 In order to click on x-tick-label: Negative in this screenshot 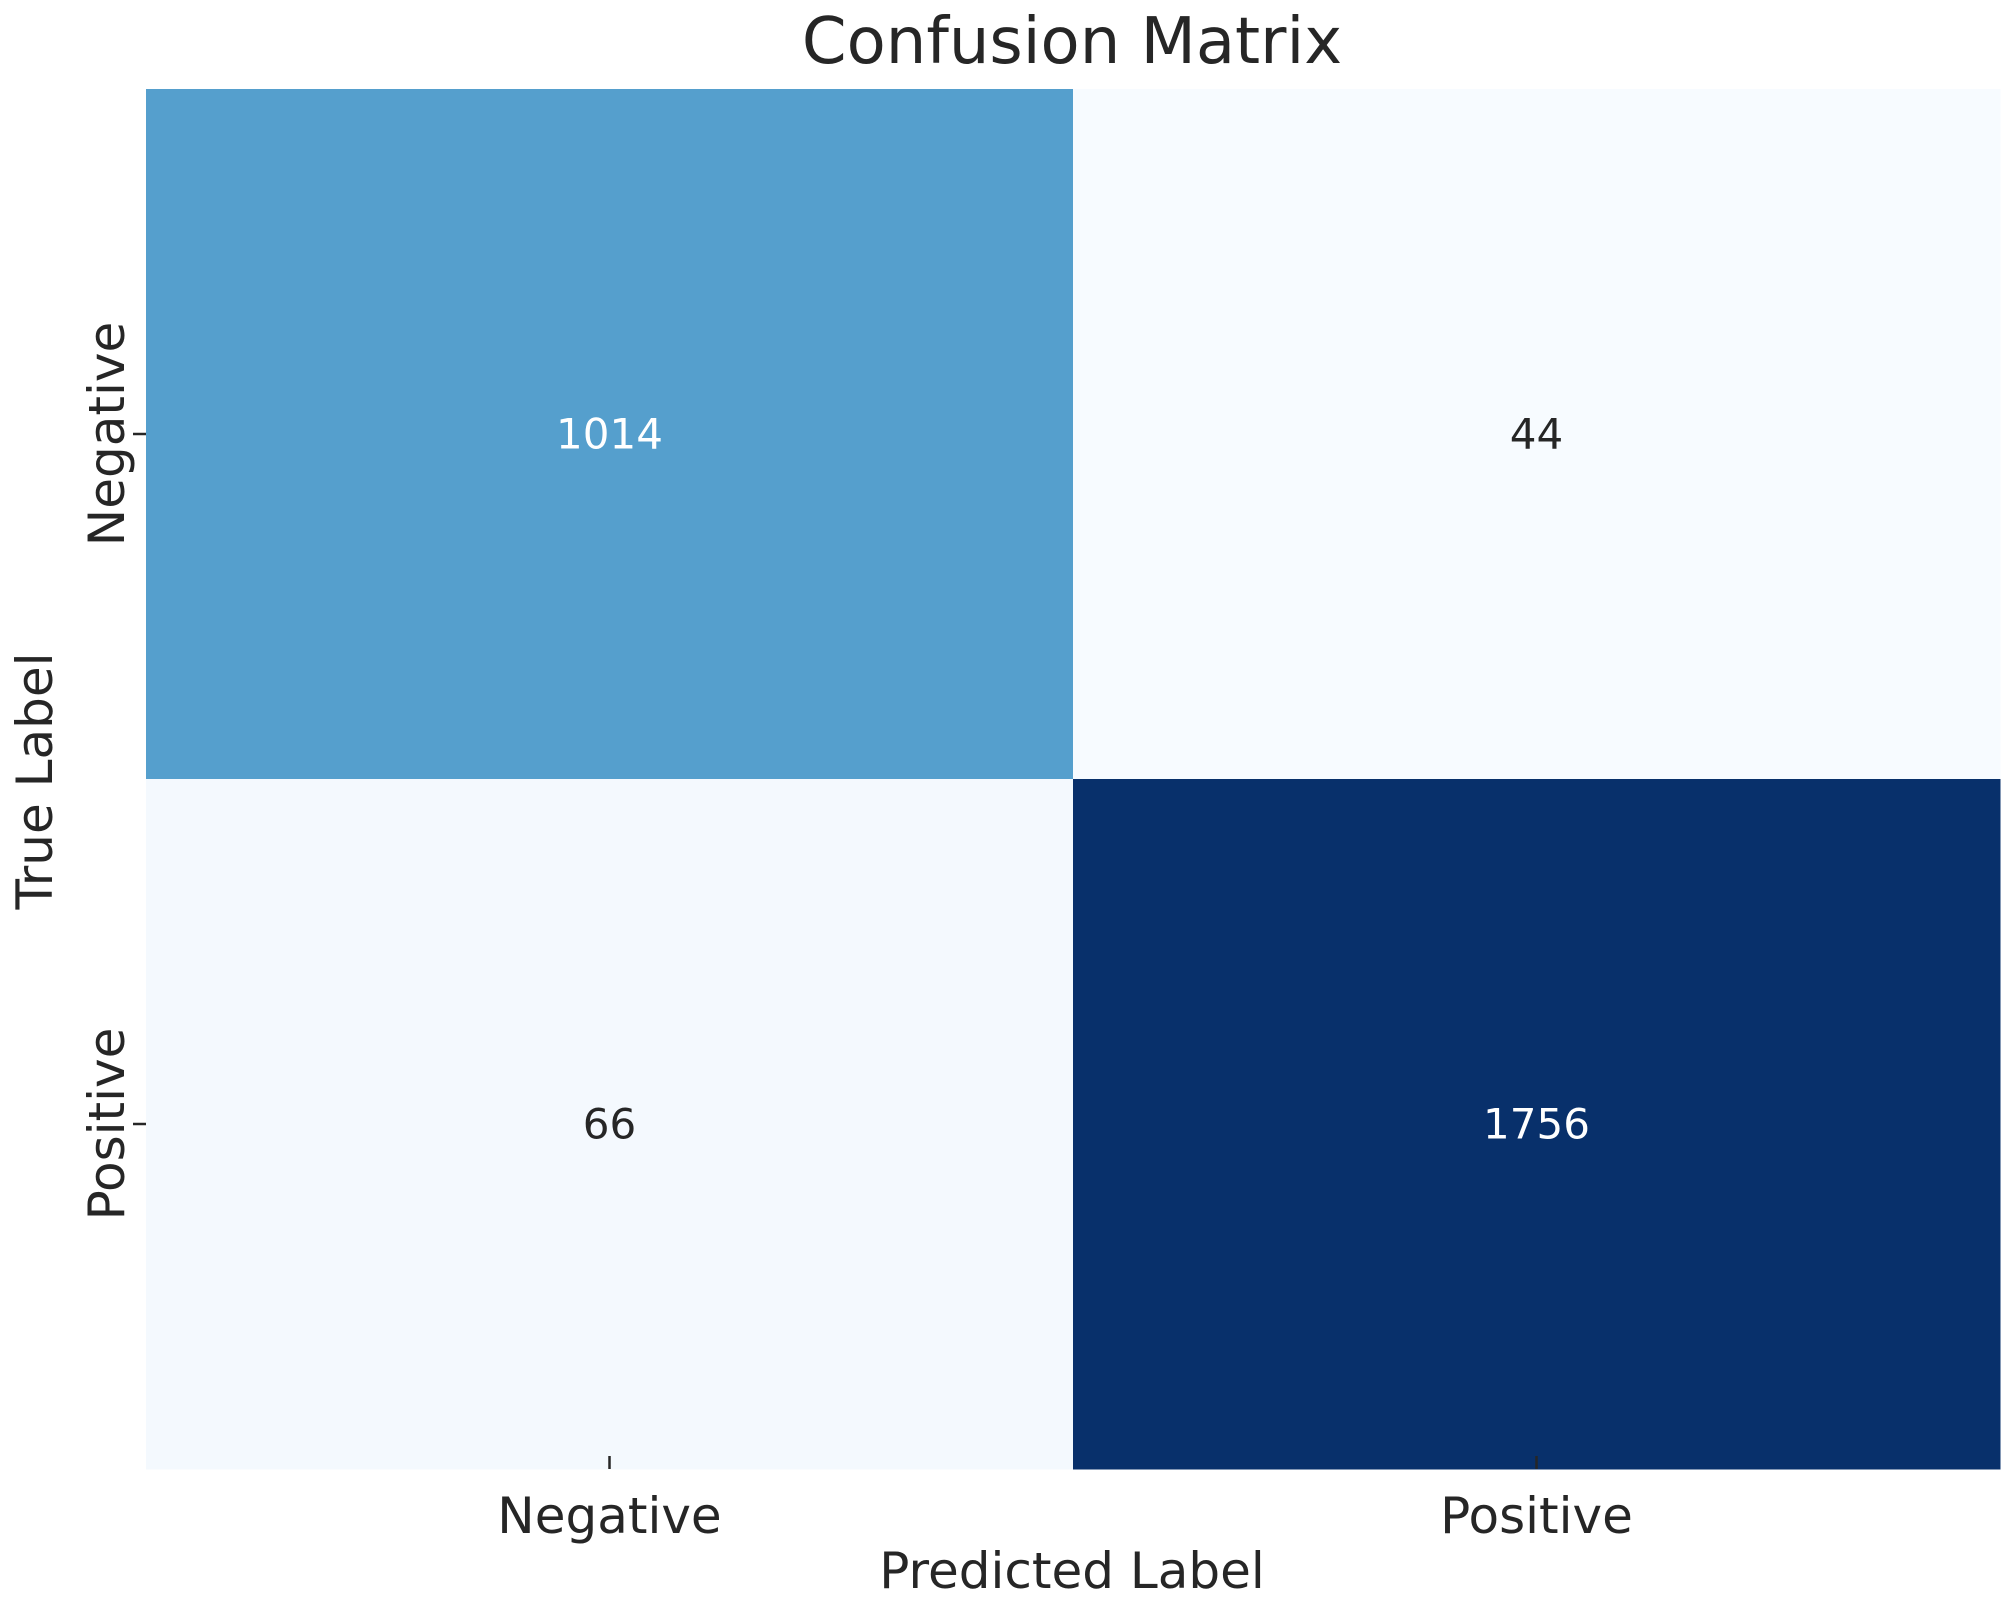, I will do `click(609, 1516)`.